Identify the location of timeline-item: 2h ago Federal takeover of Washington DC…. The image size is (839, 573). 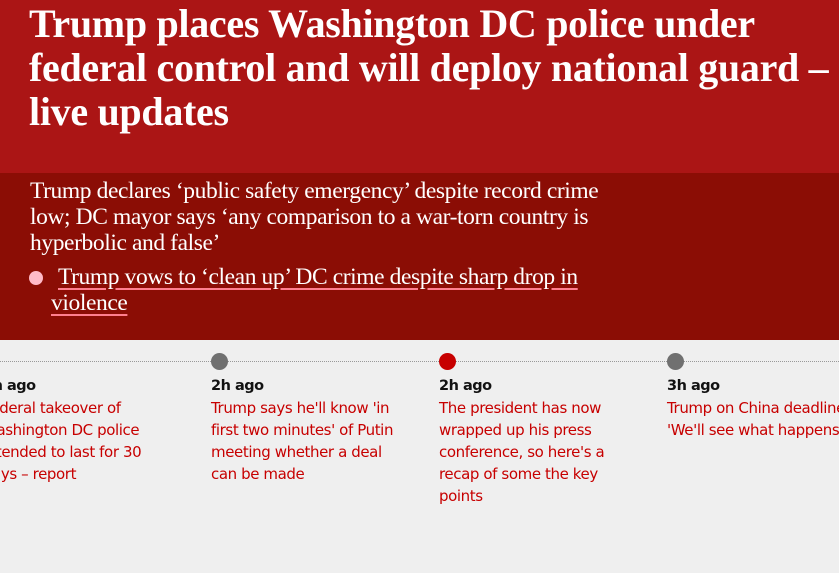
(86, 419).